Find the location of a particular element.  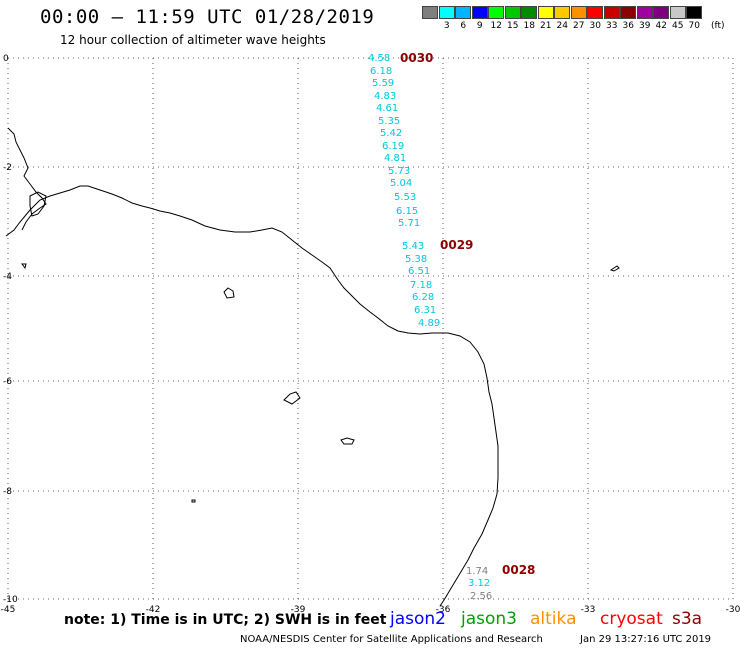

legend-label: 21 is located at coordinates (546, 26).